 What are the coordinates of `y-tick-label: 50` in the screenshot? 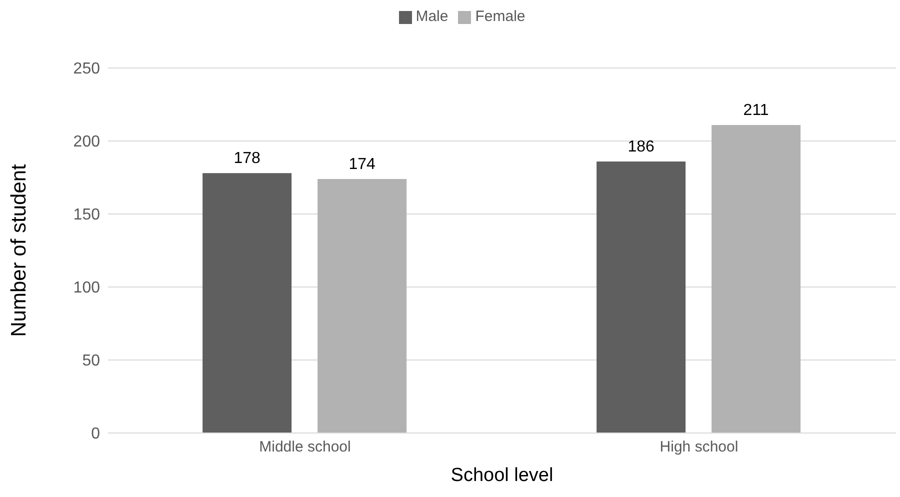 It's located at (91, 361).